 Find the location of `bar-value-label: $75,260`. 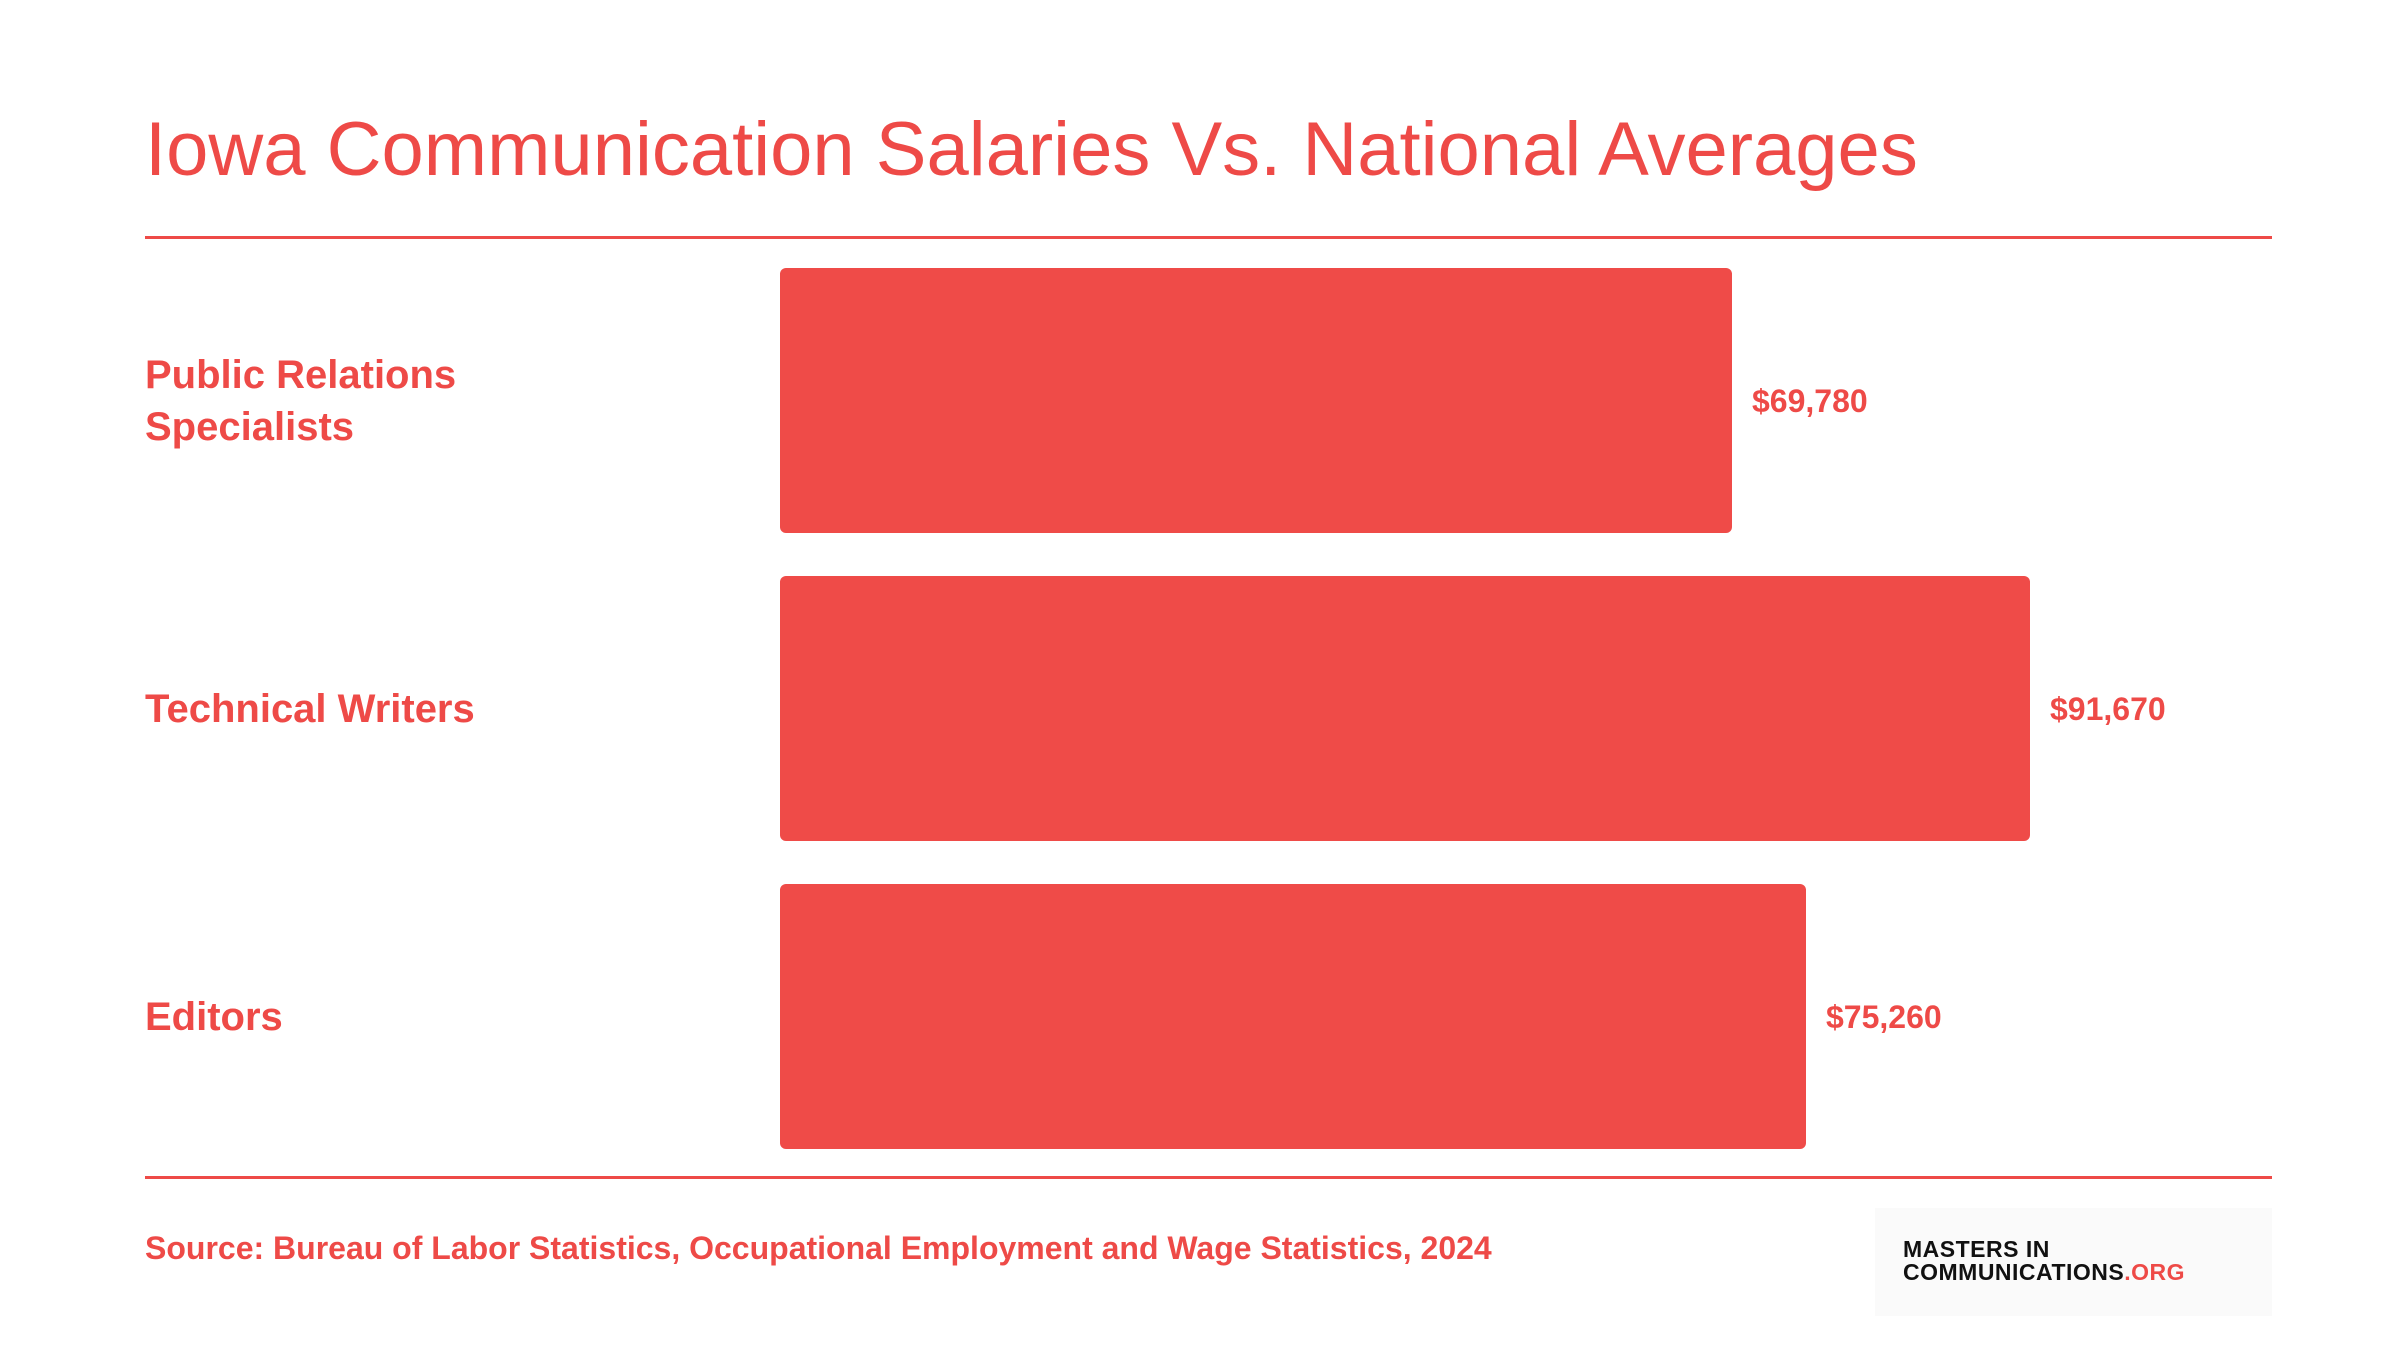

bar-value-label: $75,260 is located at coordinates (1884, 1016).